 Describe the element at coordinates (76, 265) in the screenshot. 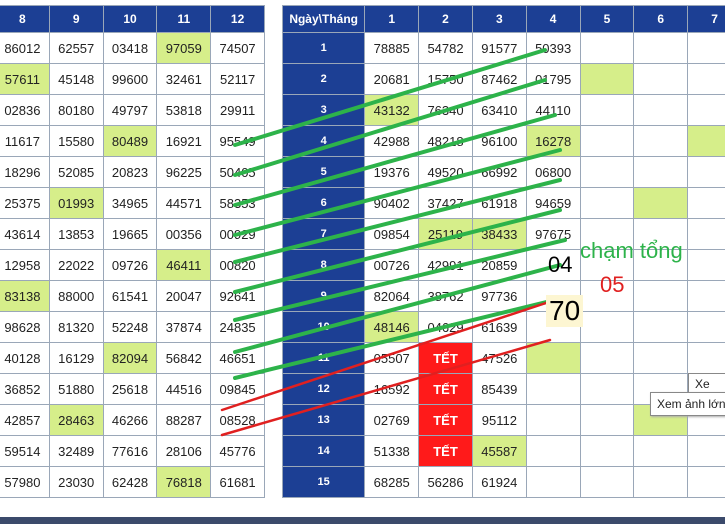

I see `result-cell: 22022` at that location.